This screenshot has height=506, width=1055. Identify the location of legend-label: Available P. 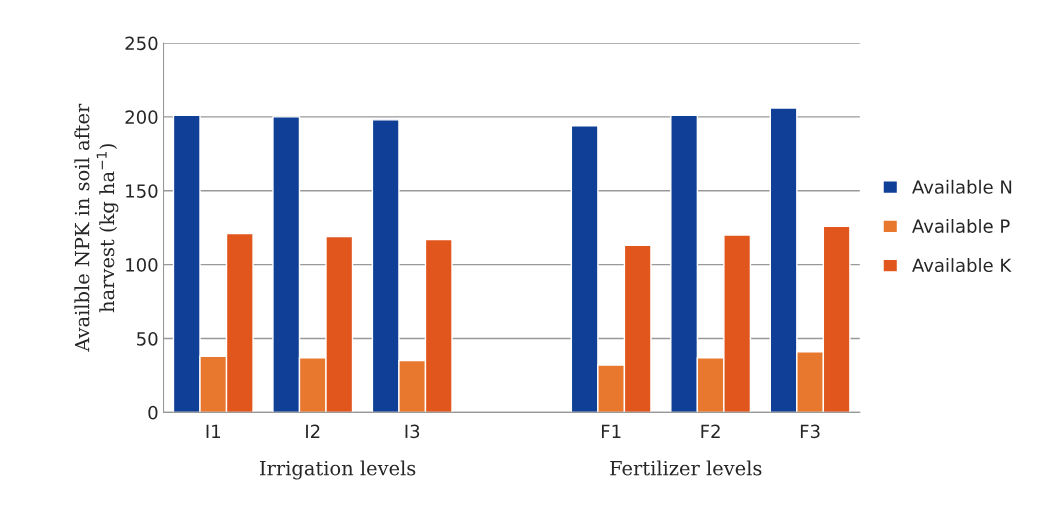
(961, 225).